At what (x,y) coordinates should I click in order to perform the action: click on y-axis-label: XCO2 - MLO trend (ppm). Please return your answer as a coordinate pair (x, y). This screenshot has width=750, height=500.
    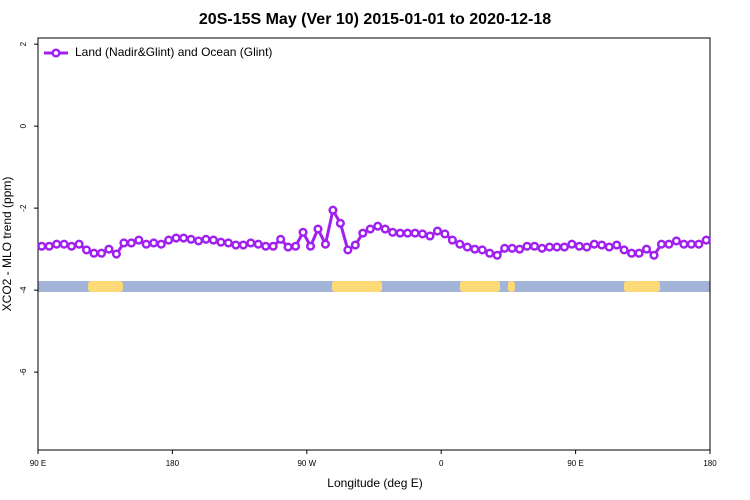
    Looking at the image, I should click on (7, 244).